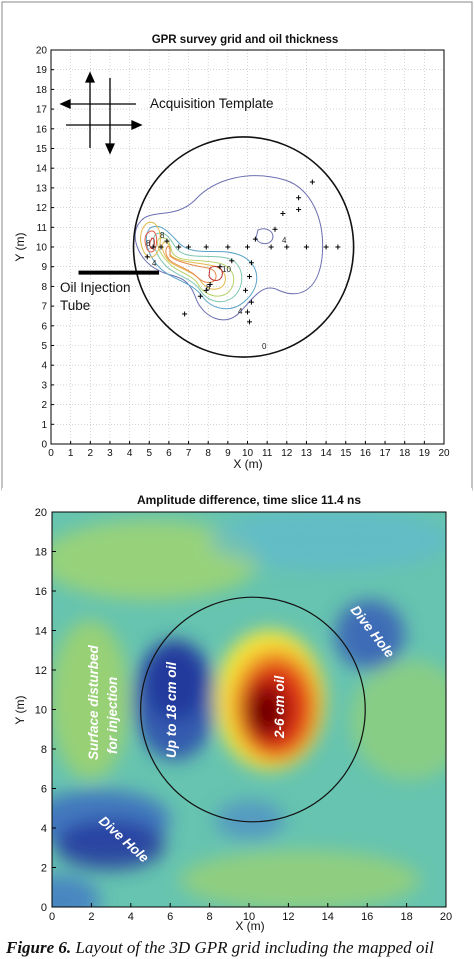  Describe the element at coordinates (71, 453) in the screenshot. I see `x-tick-label: 1` at that location.